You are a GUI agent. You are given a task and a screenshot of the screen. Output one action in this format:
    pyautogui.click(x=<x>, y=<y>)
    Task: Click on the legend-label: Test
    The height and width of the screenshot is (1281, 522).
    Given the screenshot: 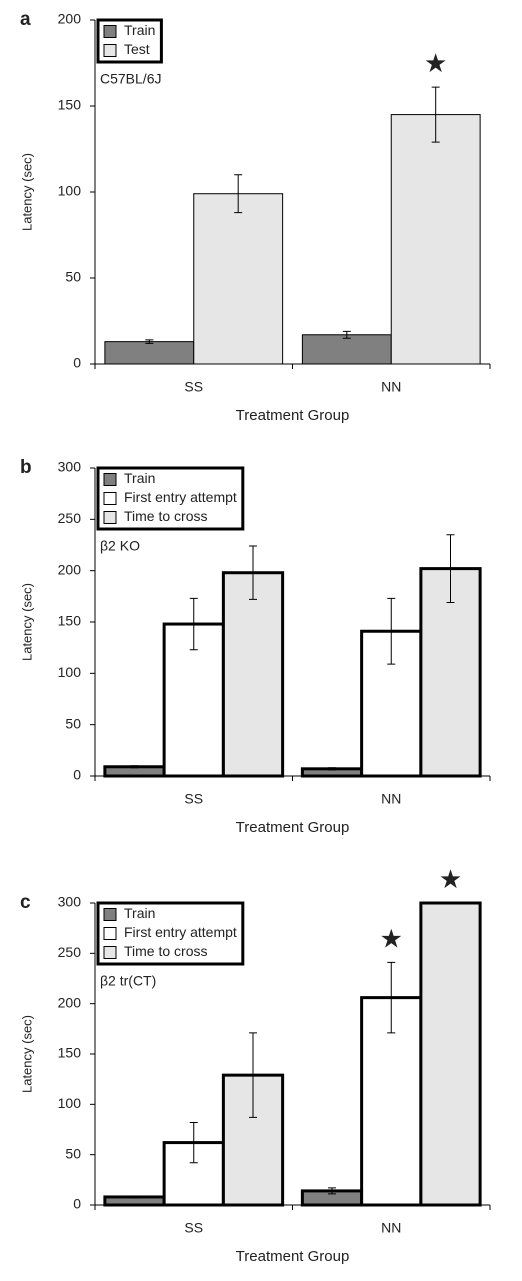 What is the action you would take?
    pyautogui.click(x=137, y=49)
    